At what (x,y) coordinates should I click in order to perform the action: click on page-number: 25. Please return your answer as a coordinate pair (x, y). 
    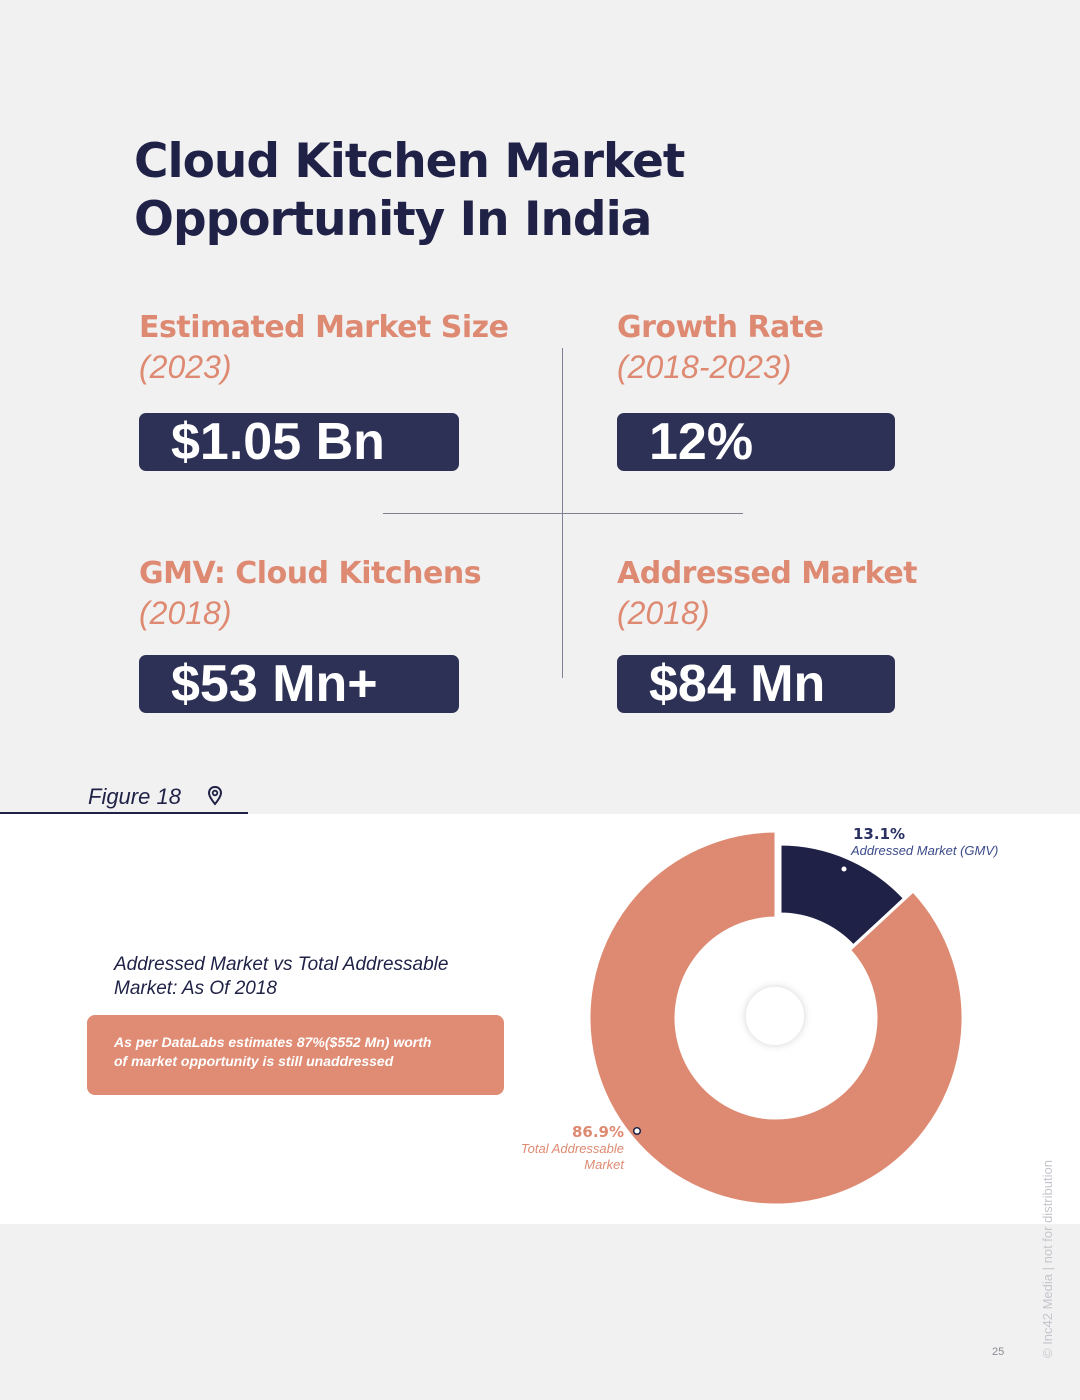
    Looking at the image, I should click on (998, 1352).